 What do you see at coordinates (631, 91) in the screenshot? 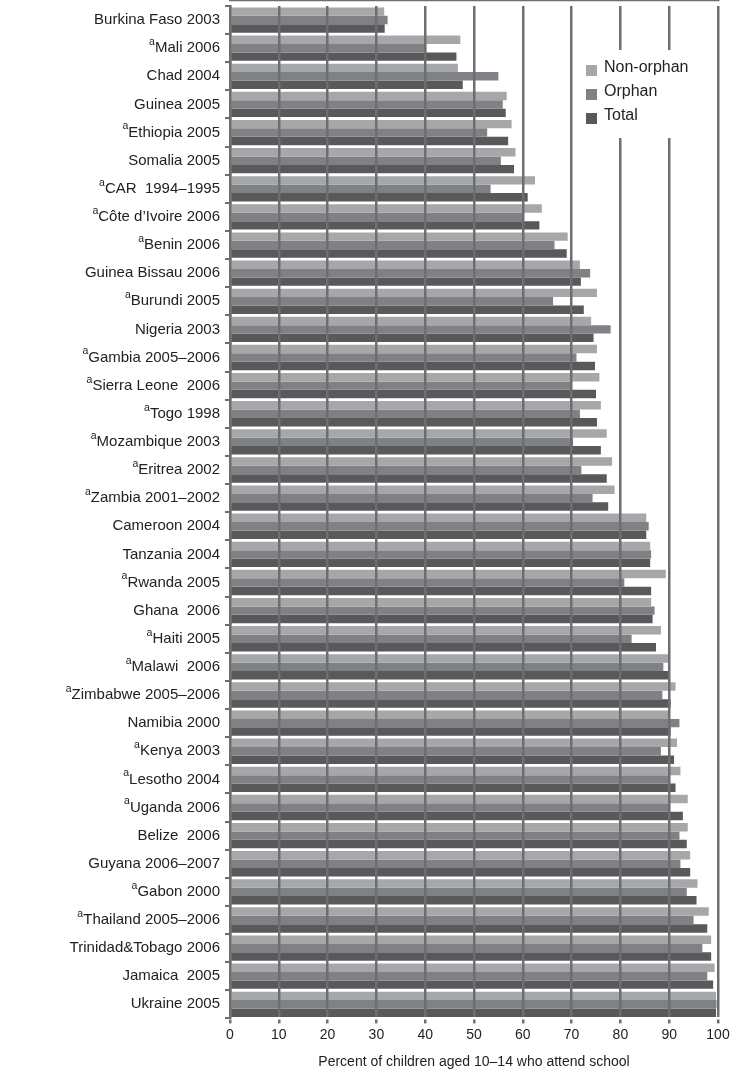
I see `legend-label: Orphan` at bounding box center [631, 91].